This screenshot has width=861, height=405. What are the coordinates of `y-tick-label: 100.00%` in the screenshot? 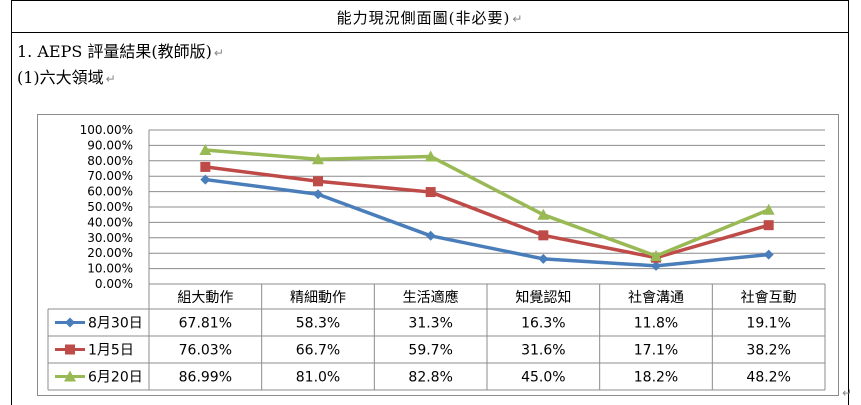 It's located at (106, 130).